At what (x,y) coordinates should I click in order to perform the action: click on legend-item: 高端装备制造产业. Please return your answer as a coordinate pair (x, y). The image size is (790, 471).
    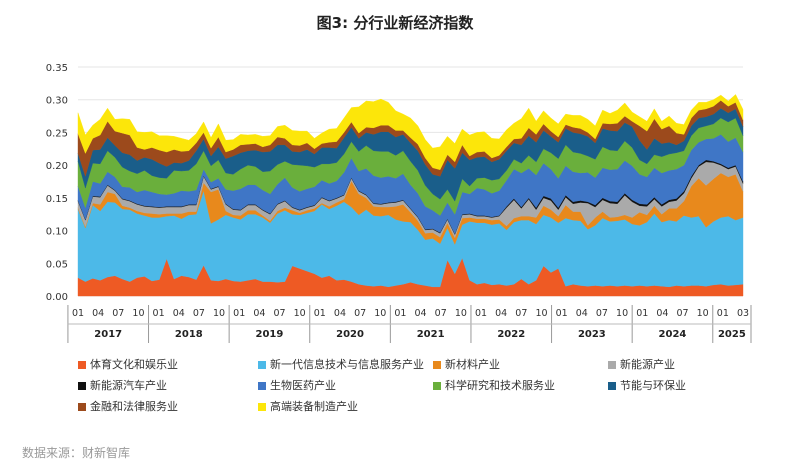
    Looking at the image, I should click on (308, 406).